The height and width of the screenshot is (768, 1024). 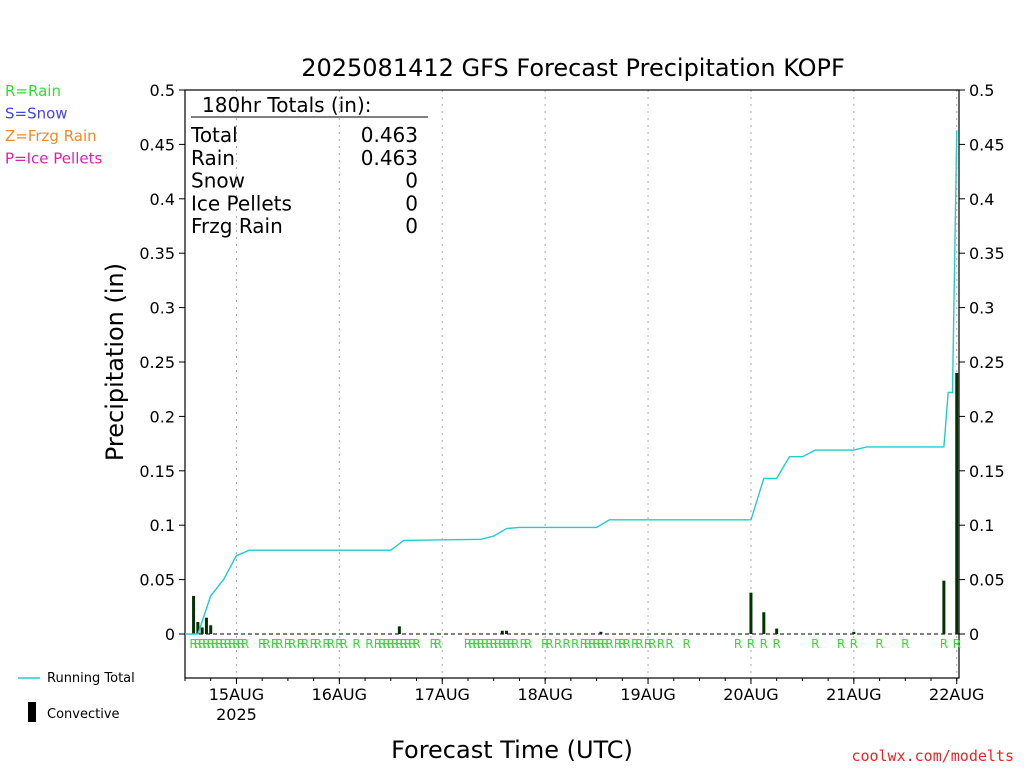 What do you see at coordinates (162, 416) in the screenshot?
I see `y-tick-label-left: 0.2` at bounding box center [162, 416].